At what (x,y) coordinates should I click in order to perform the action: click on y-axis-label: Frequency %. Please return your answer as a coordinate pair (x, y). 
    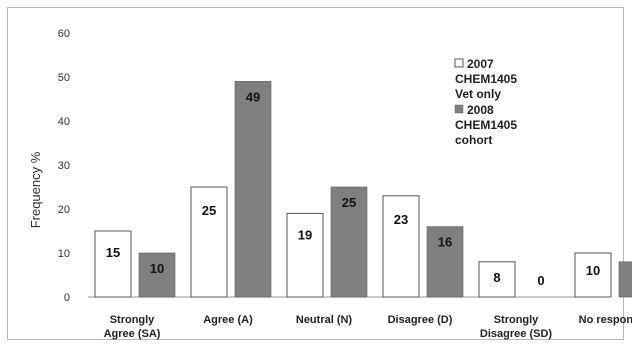
    Looking at the image, I should click on (35, 189).